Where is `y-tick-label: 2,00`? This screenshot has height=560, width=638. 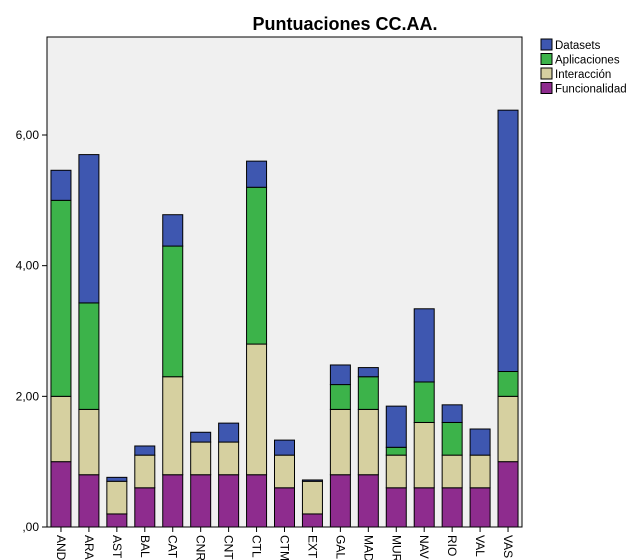
y-tick-label: 2,00 is located at coordinates (28, 396).